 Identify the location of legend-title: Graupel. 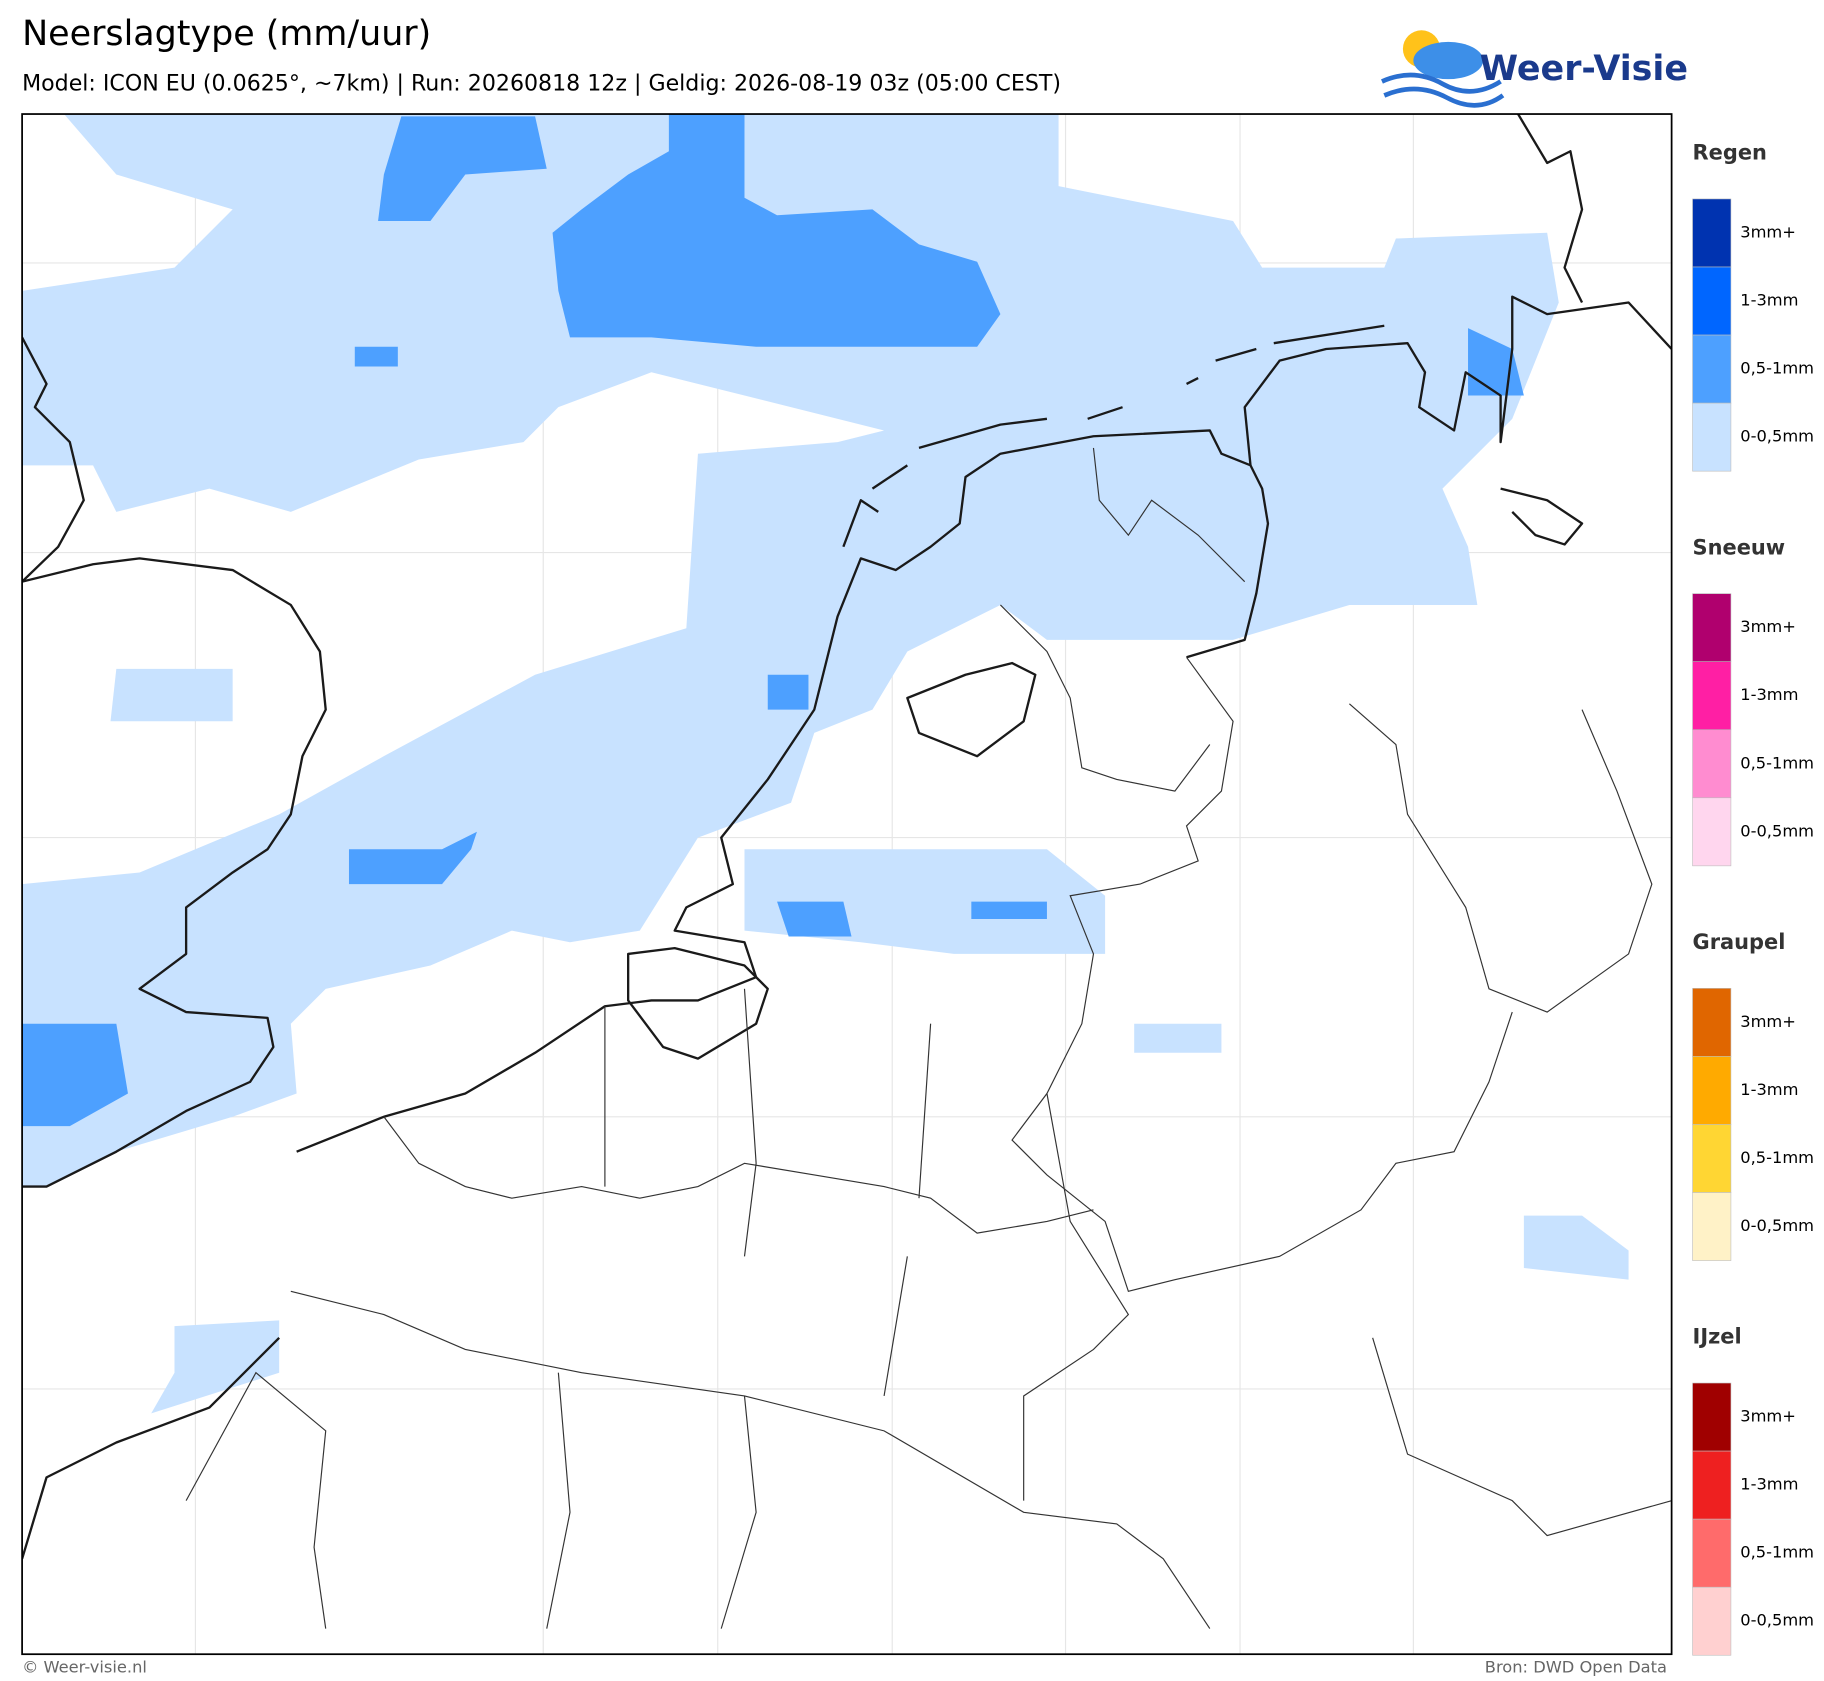
(1739, 942).